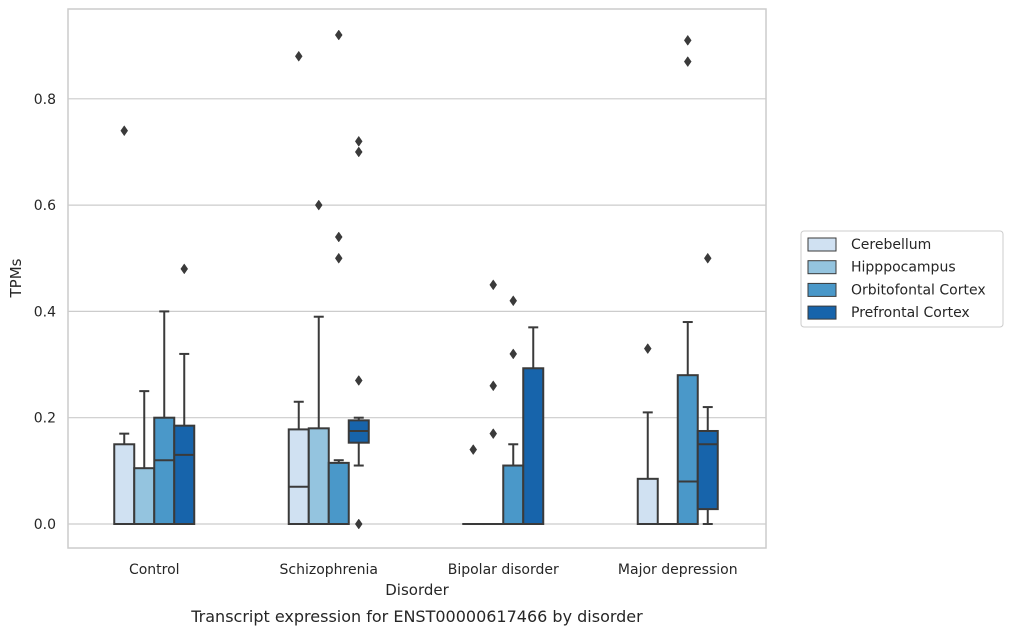 This screenshot has width=1014, height=634. What do you see at coordinates (45, 525) in the screenshot?
I see `y-tick-label: 0.0` at bounding box center [45, 525].